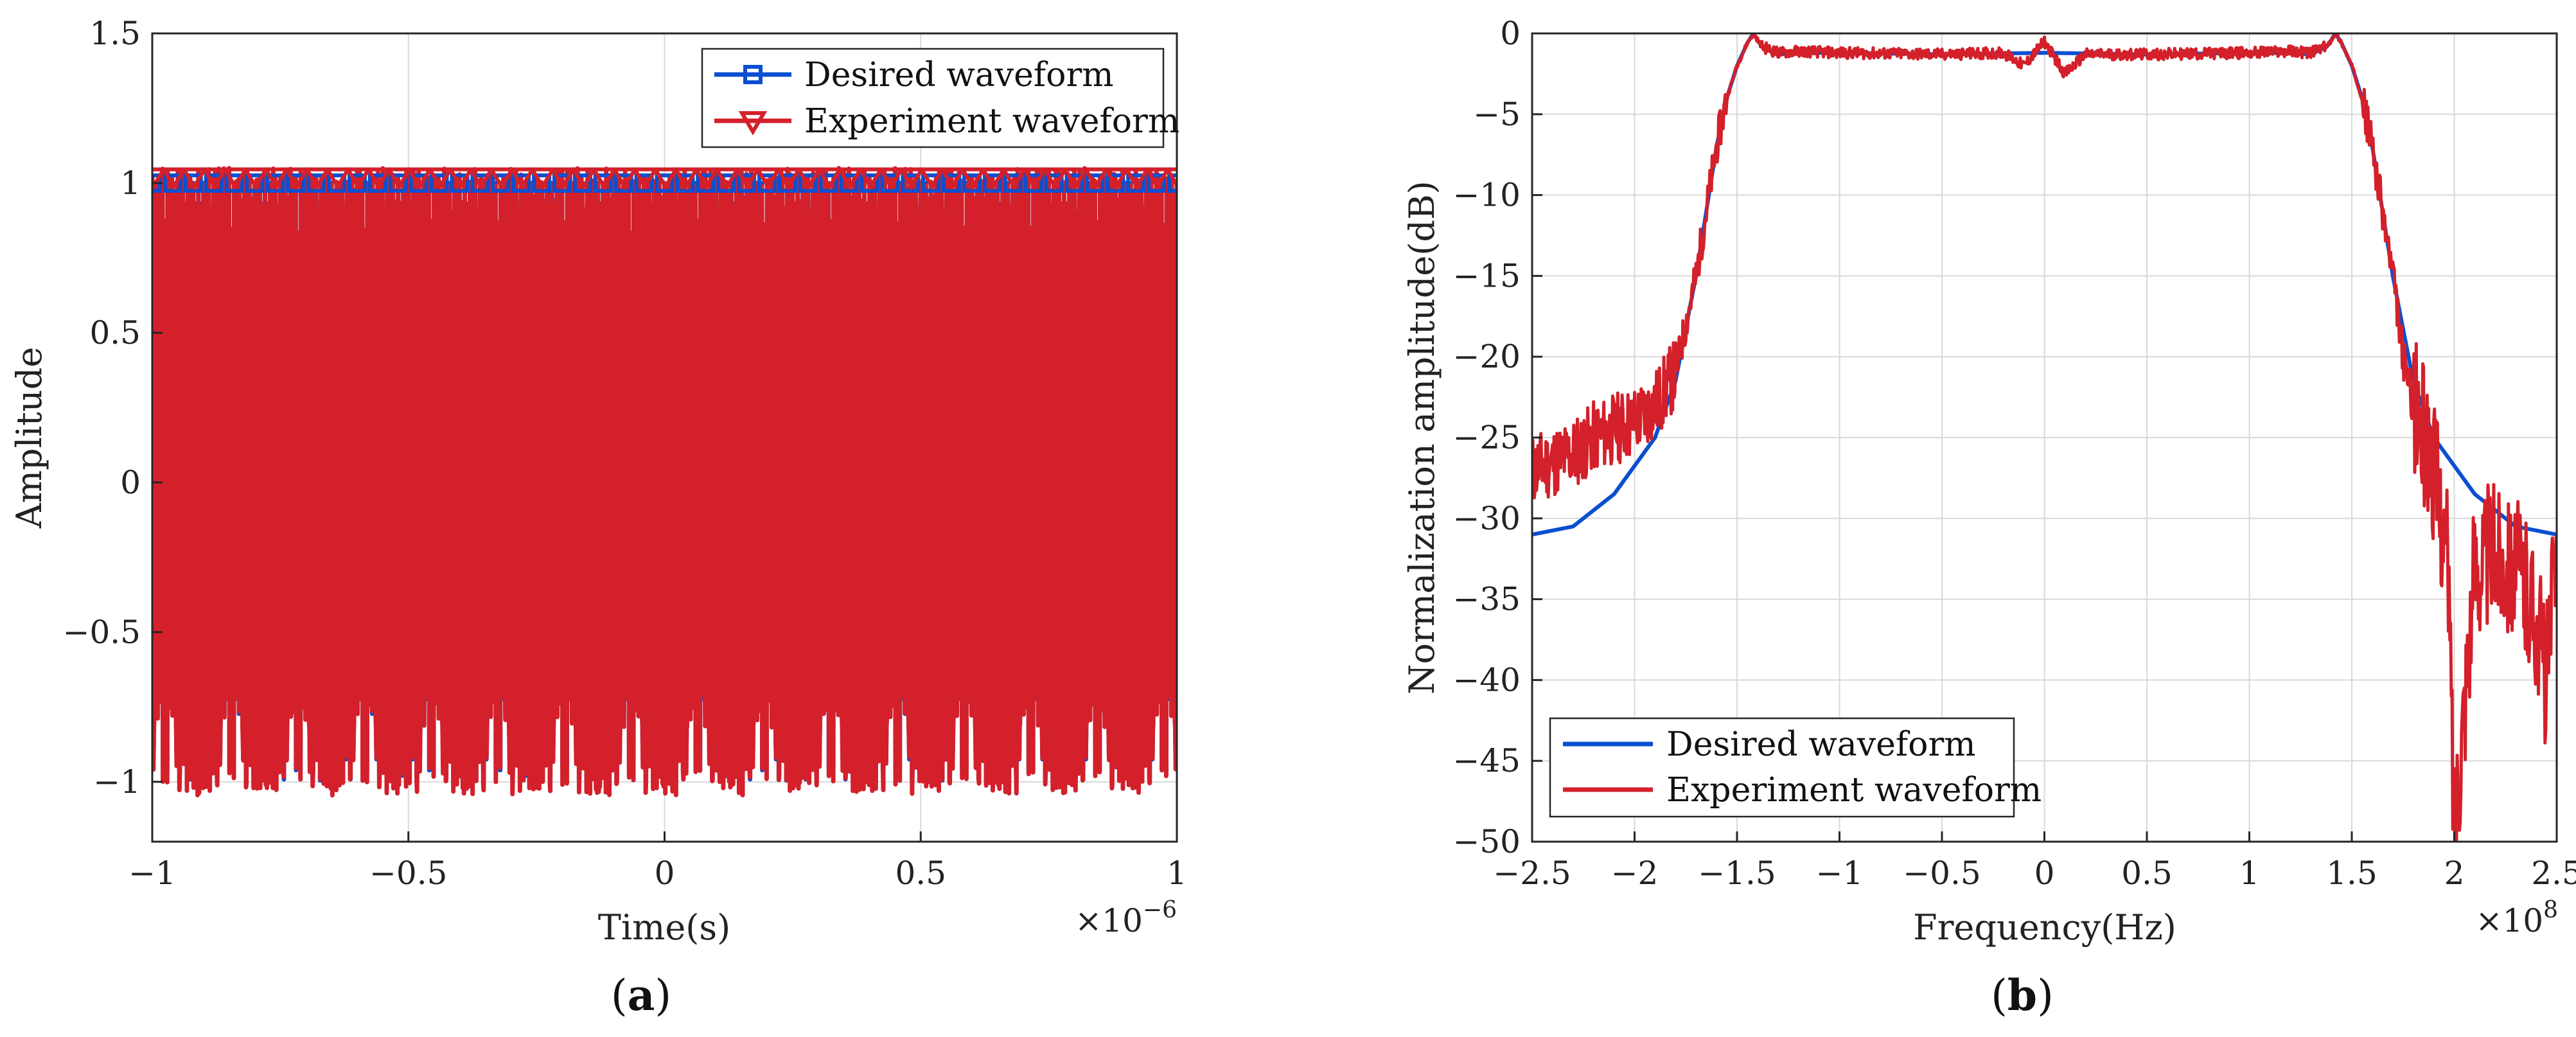  What do you see at coordinates (1532, 873) in the screenshot?
I see `chart-b-x-tick-label: −2.5` at bounding box center [1532, 873].